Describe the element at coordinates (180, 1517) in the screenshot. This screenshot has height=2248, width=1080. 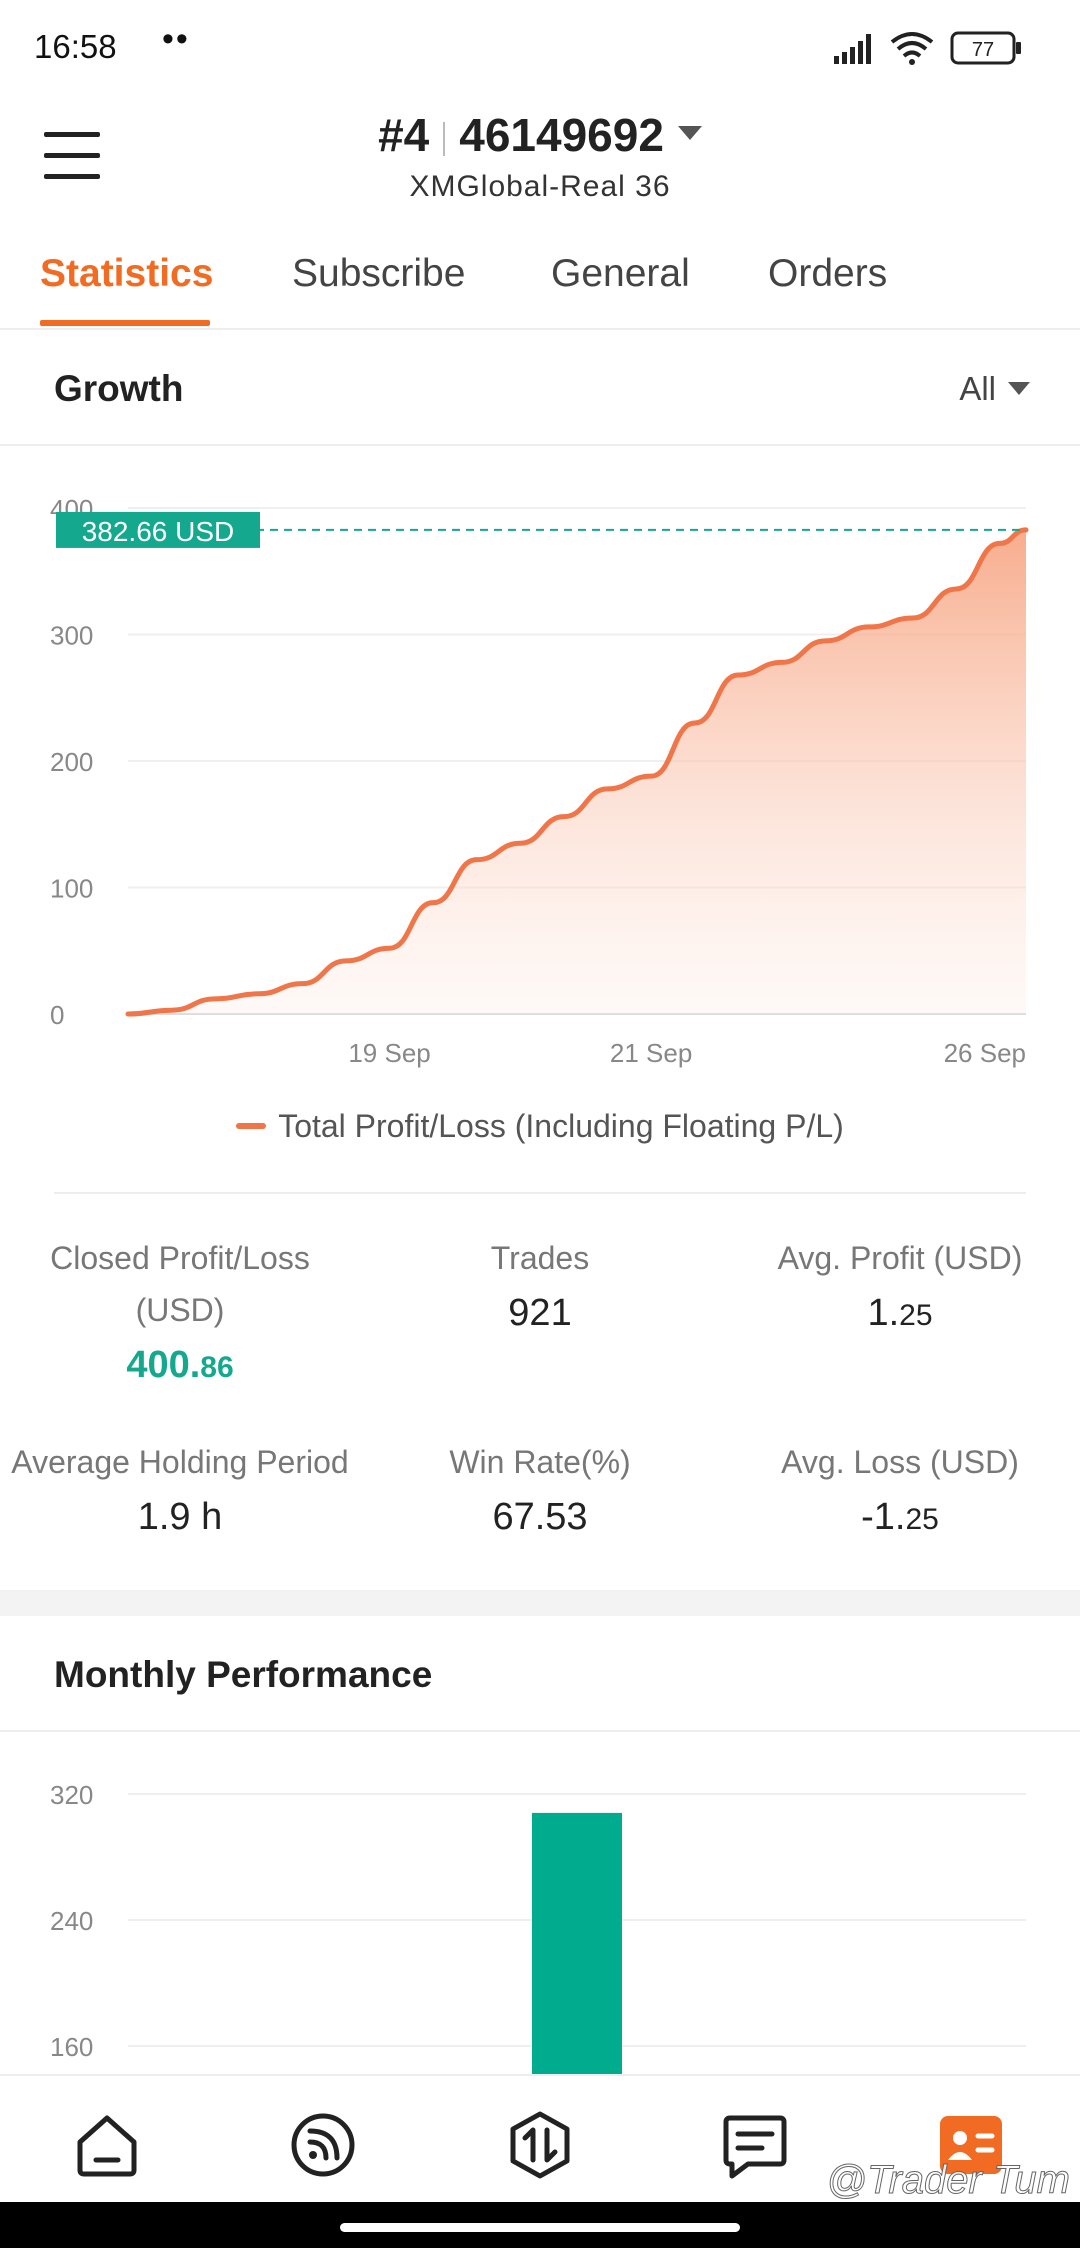
I see `stat-value: 1.9 h` at that location.